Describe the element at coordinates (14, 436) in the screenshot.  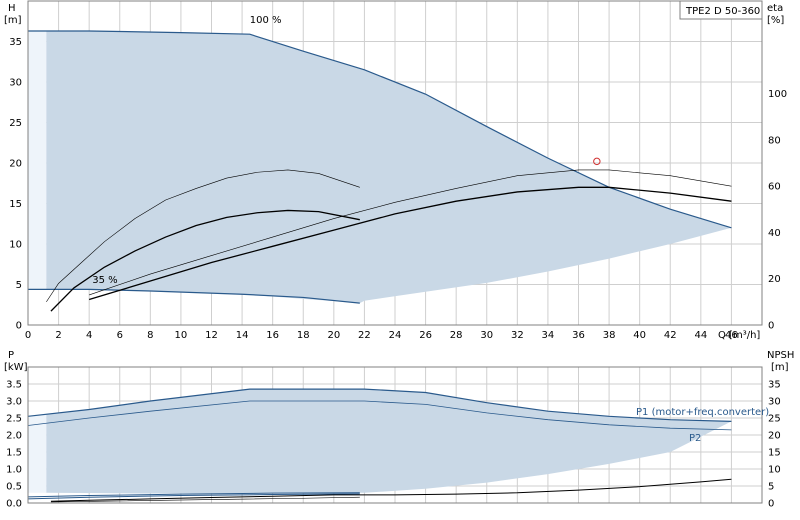
I see `bottom-y-tick-label: 2.0` at that location.